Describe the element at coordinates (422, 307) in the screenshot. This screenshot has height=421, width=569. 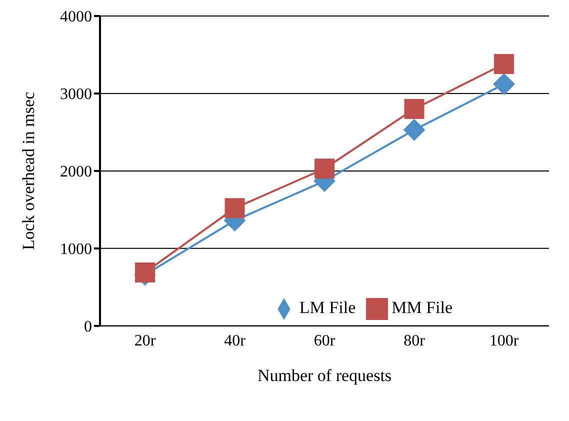
I see `legend-label: MM File` at that location.